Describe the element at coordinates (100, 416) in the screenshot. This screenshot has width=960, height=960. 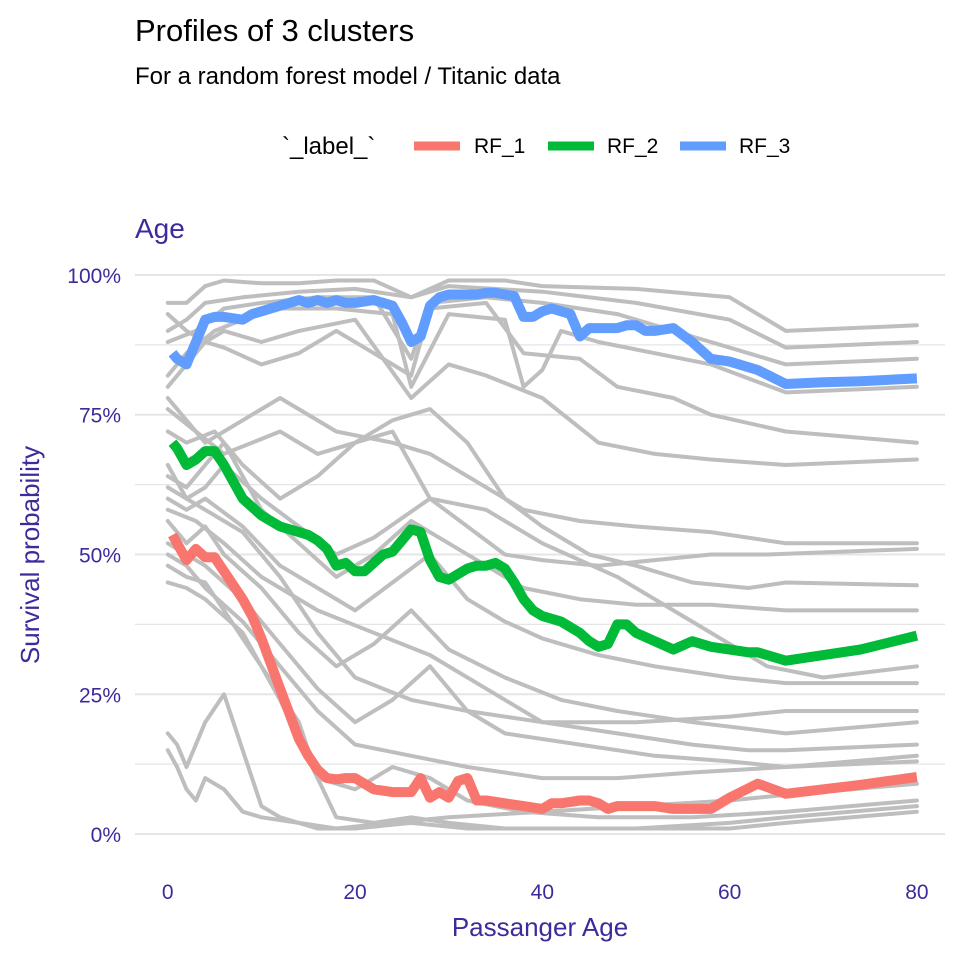
I see `y-tick-label: 75%` at that location.